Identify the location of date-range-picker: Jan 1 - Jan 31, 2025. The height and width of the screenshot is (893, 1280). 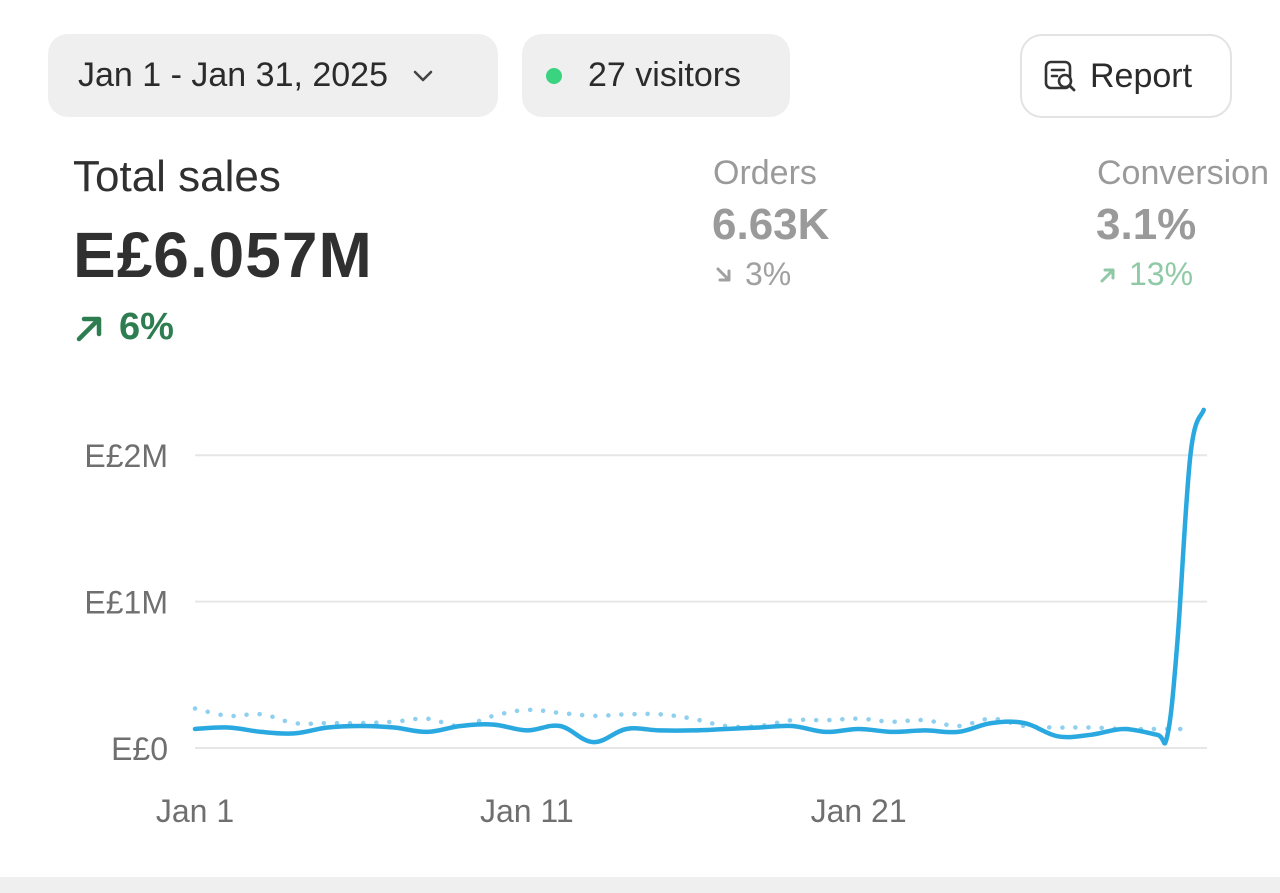
(273, 75).